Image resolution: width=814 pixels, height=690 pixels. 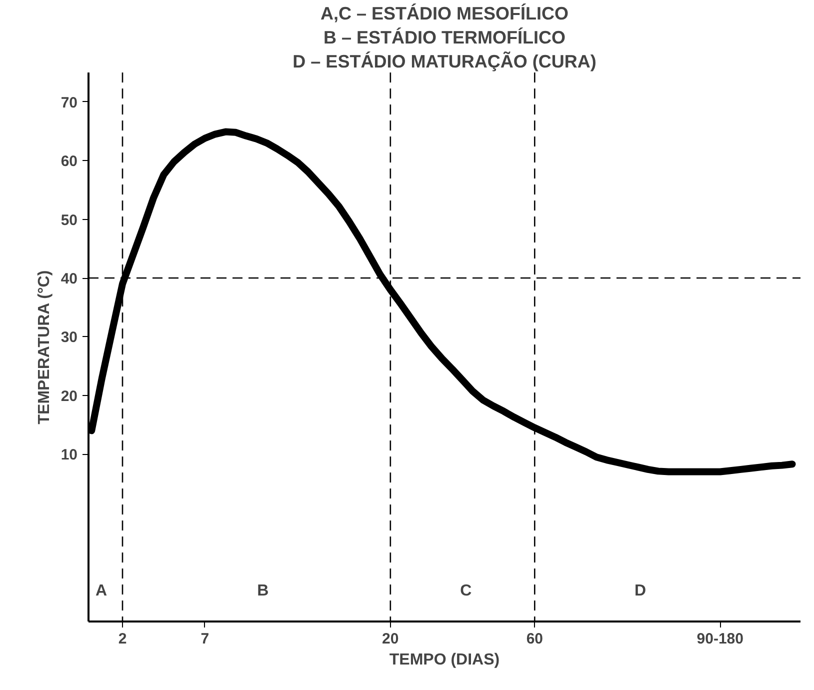 What do you see at coordinates (69, 337) in the screenshot?
I see `y-tick-label: 30` at bounding box center [69, 337].